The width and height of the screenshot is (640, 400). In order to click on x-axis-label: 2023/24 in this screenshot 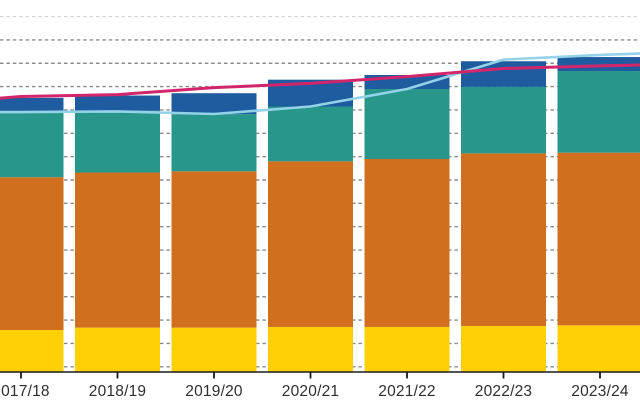, I will do `click(600, 391)`.